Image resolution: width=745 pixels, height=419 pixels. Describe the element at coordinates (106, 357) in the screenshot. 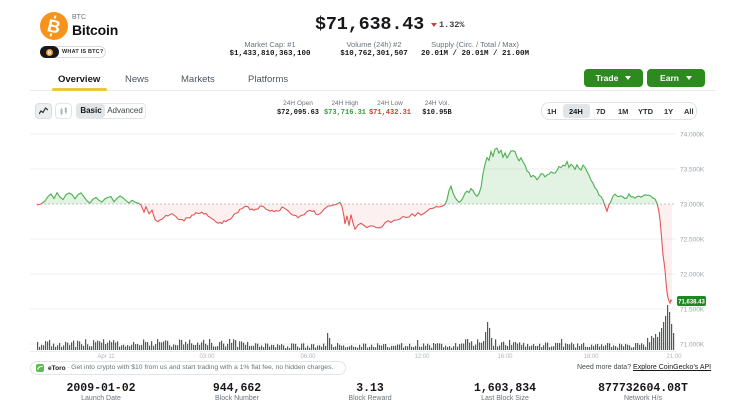

I see `svg-text: Apr 11` at that location.